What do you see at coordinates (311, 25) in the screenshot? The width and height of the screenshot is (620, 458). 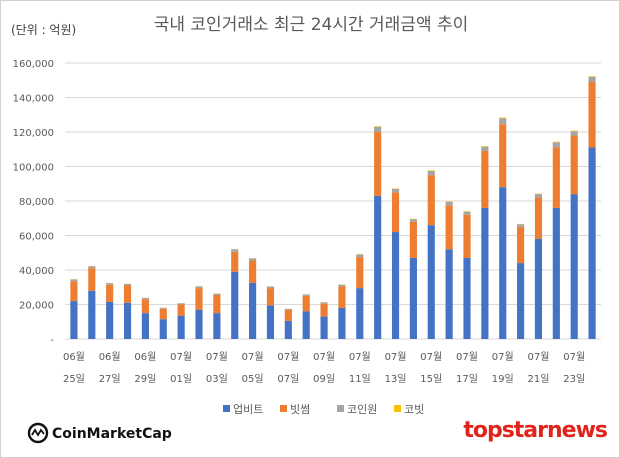 I see `chart-title: 국내 코인거래소 최근 24시간 거래금액 추이` at bounding box center [311, 25].